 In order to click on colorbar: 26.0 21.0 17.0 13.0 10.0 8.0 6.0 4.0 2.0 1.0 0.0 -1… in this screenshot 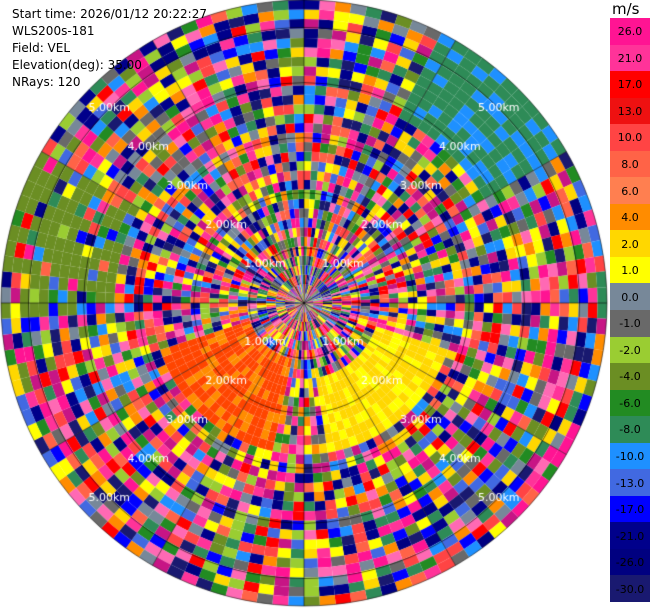, I will do `click(630, 310)`.